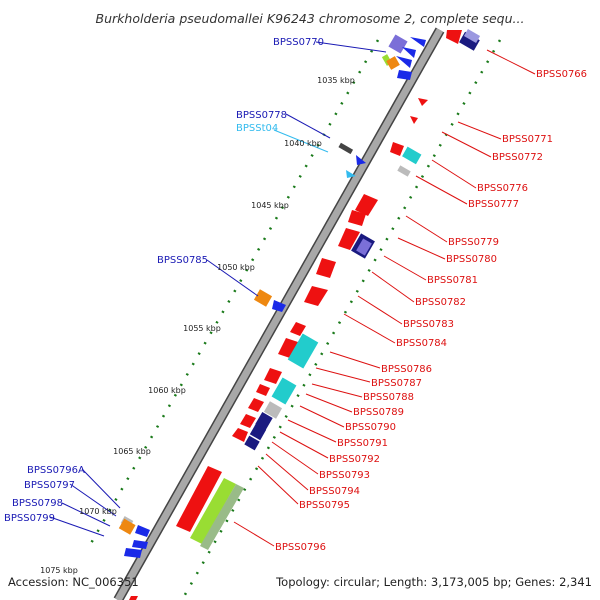  What do you see at coordinates (37, 503) in the screenshot?
I see `gene-label-left: BPSS0798` at bounding box center [37, 503].